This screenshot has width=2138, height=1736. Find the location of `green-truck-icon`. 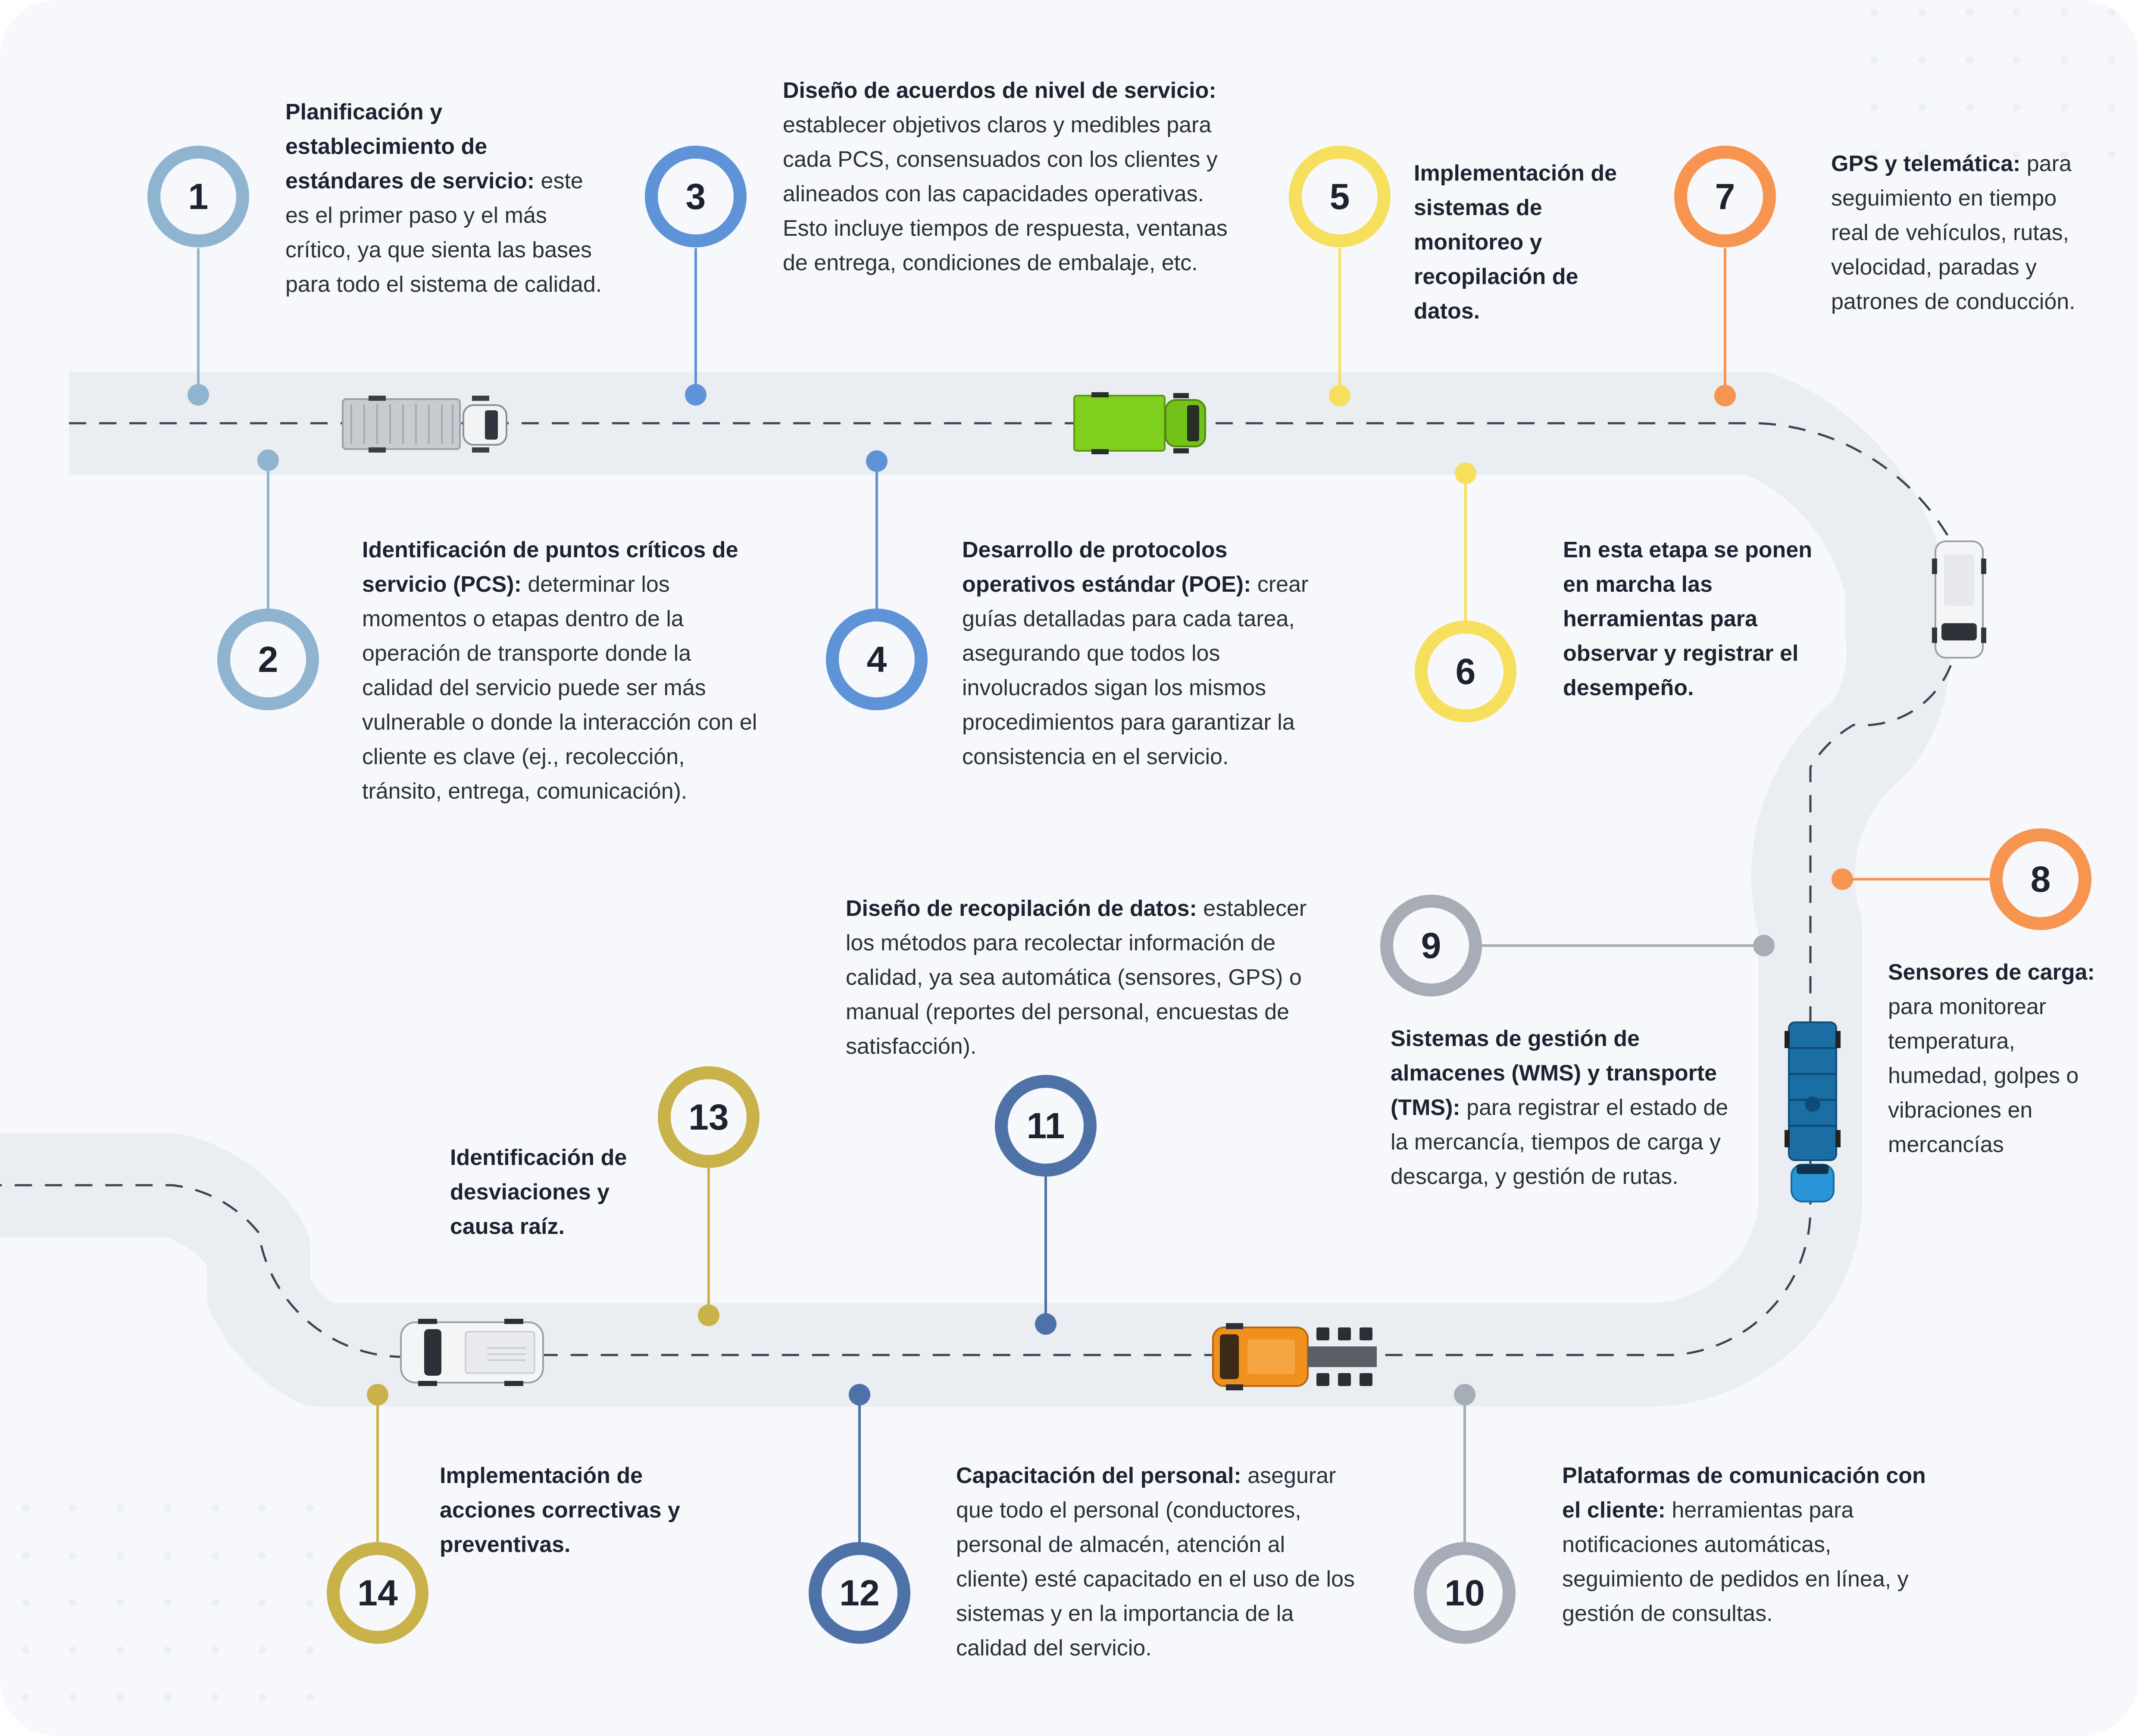

green-truck-icon is located at coordinates (1139, 423).